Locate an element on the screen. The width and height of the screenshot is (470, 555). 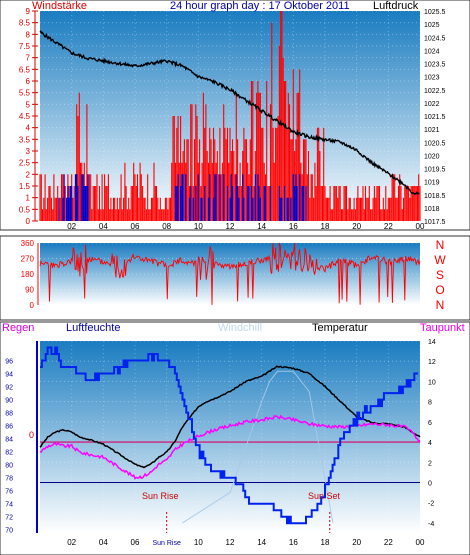
direction-y-tick: 270 is located at coordinates (28, 259).